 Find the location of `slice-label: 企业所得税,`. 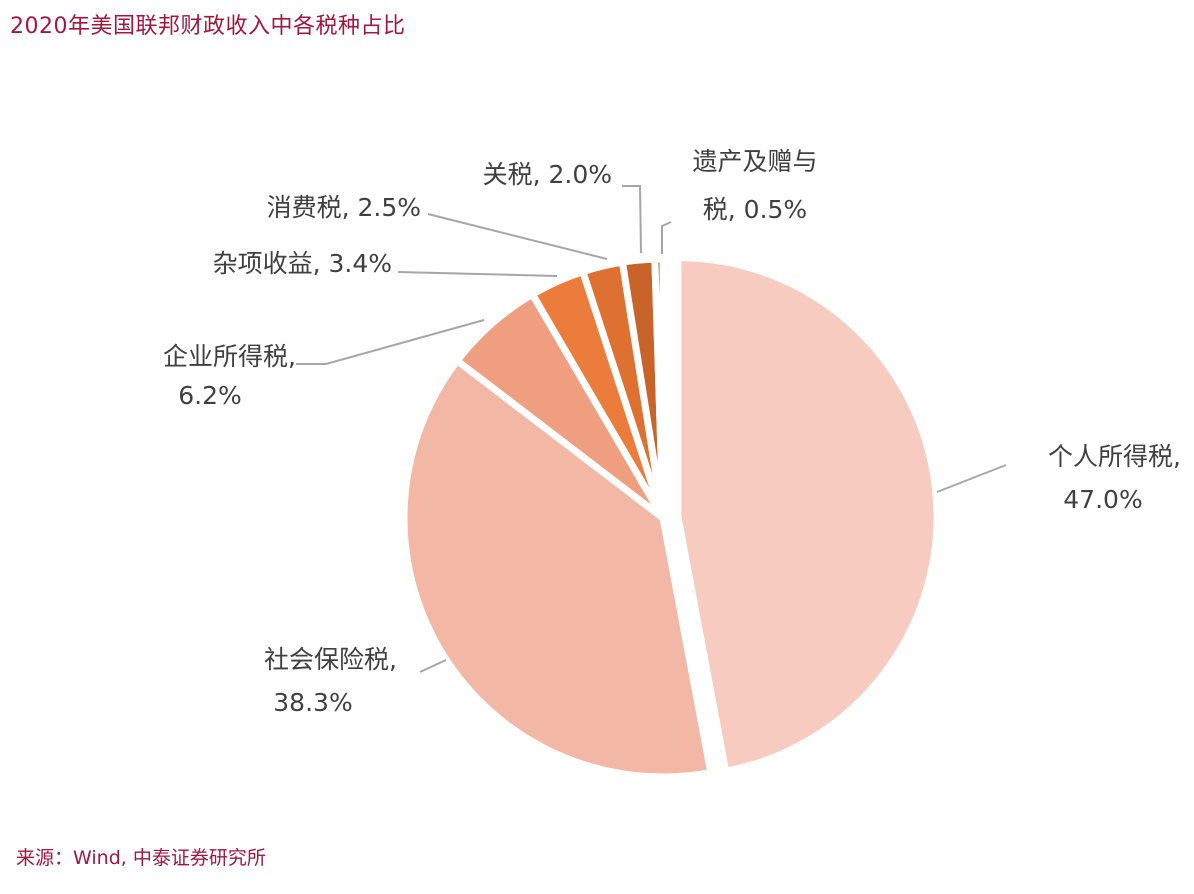

slice-label: 企业所得税, is located at coordinates (229, 356).